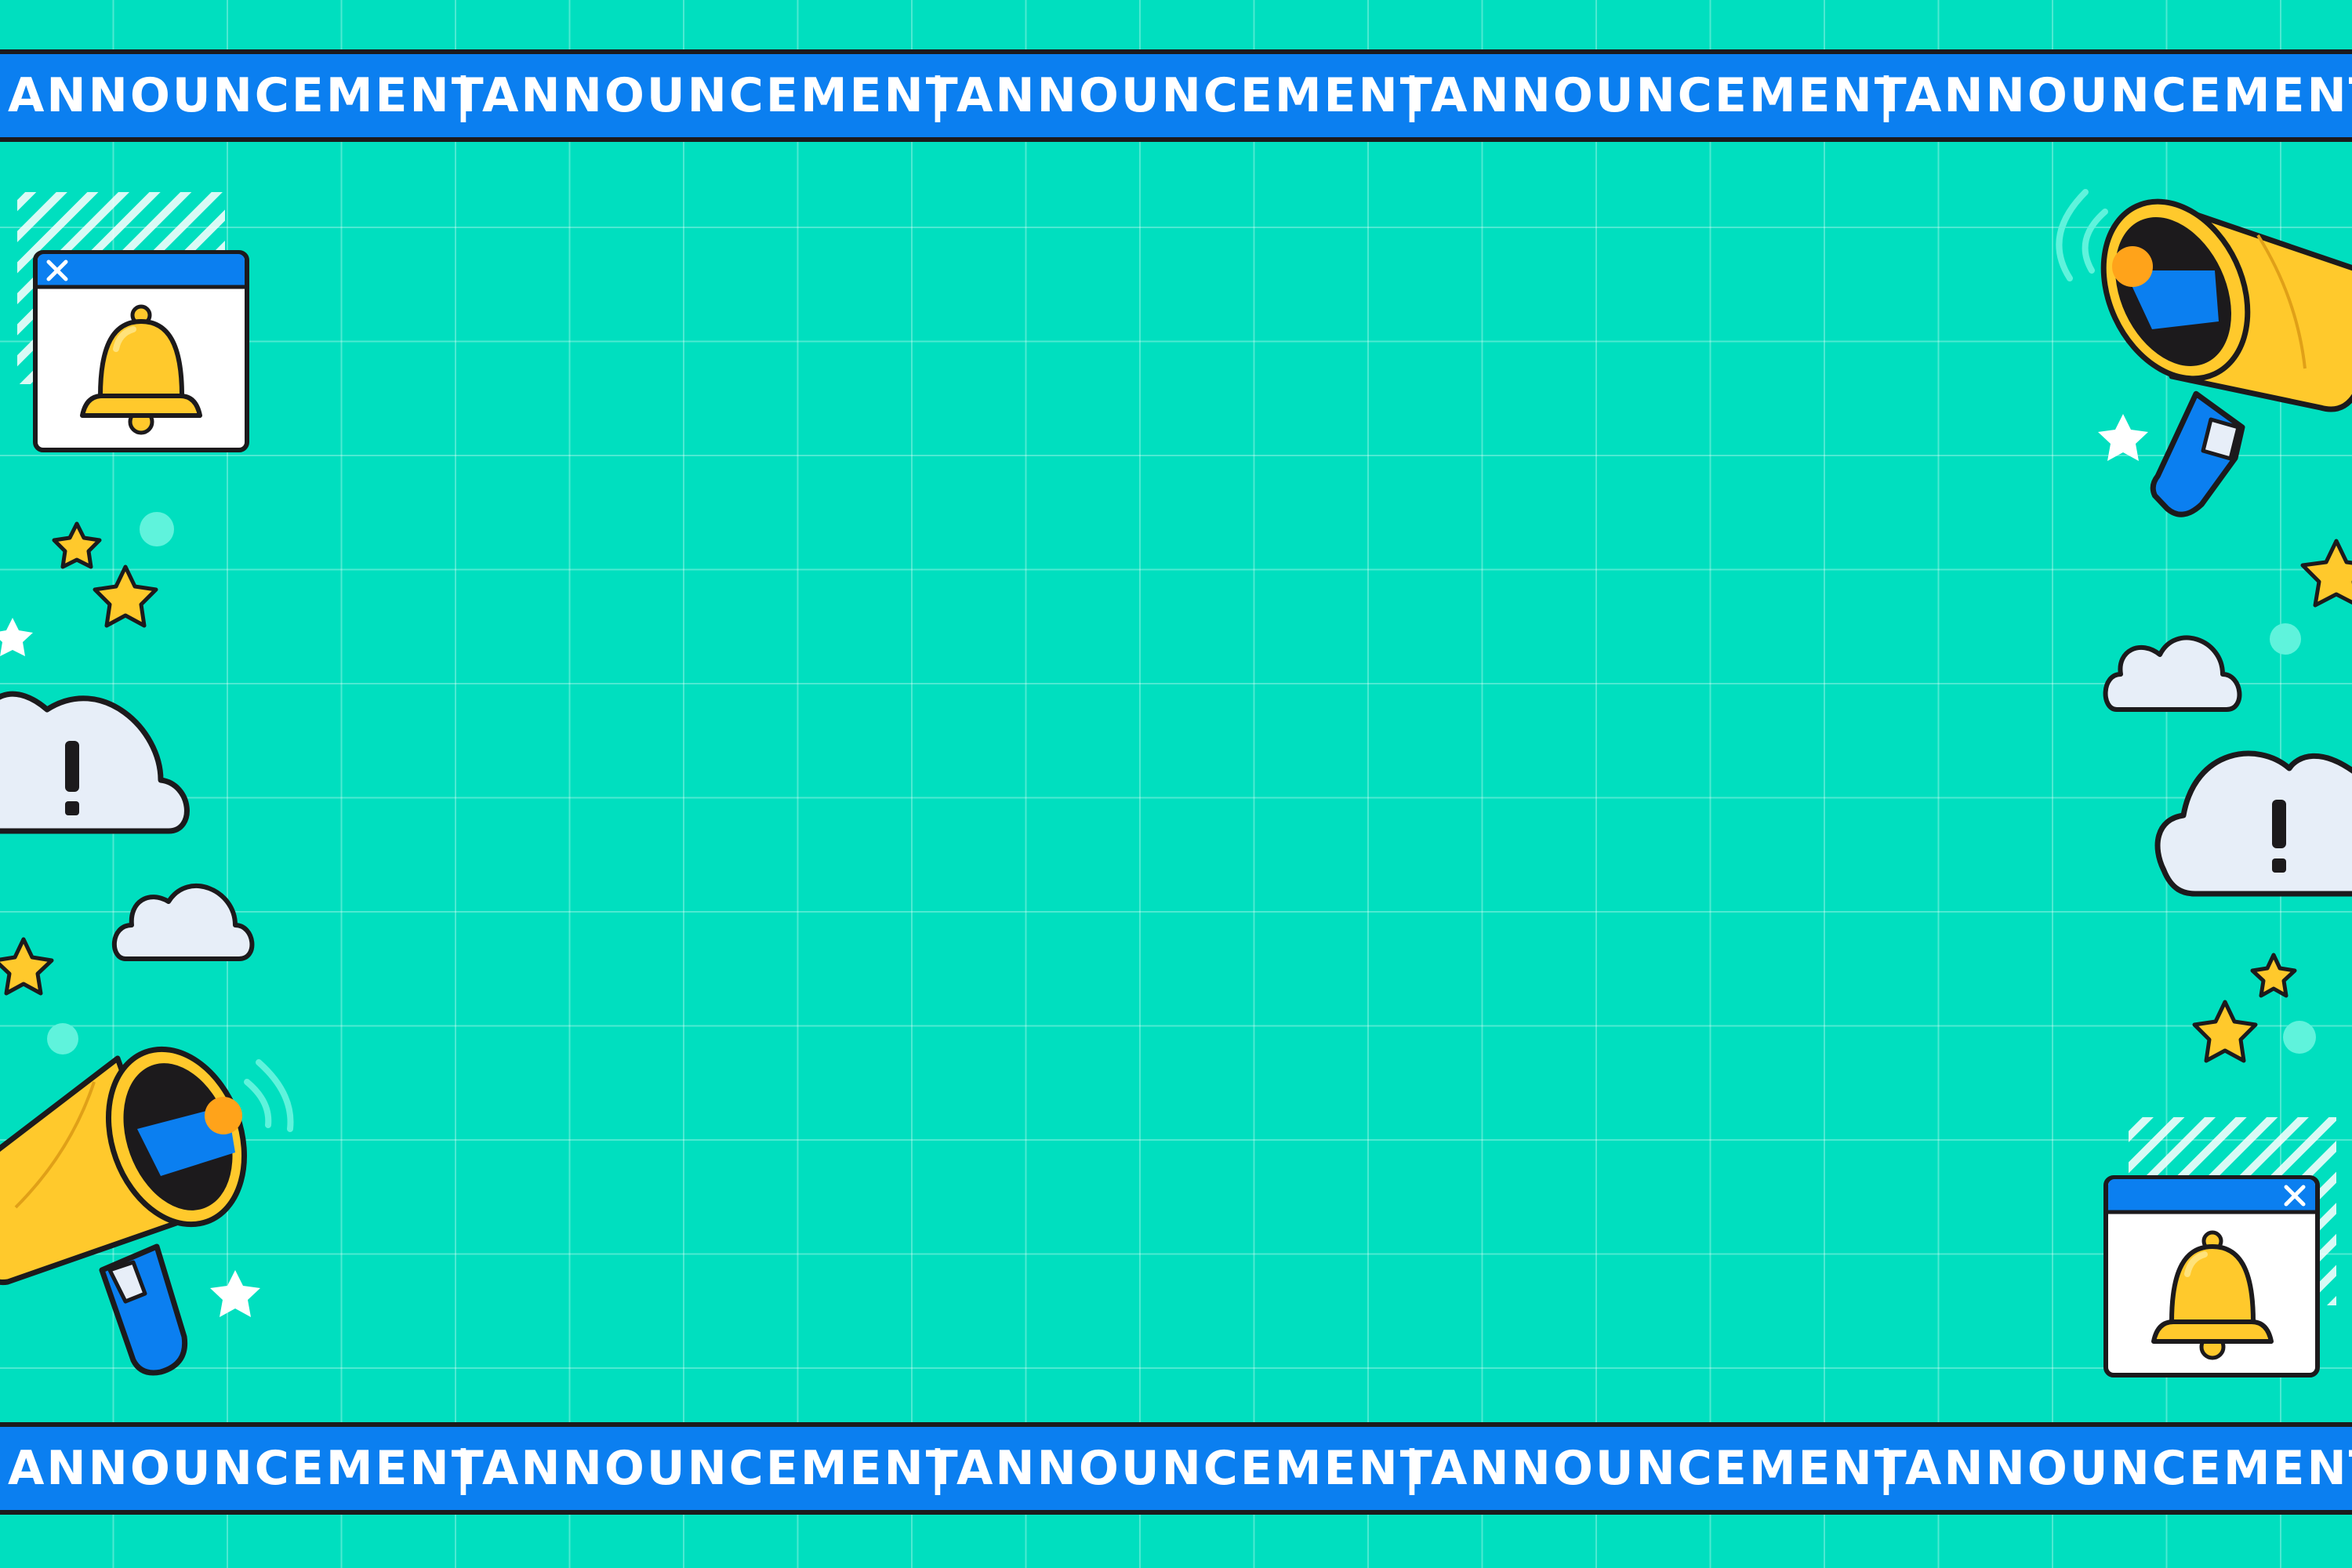  I want to click on right-notification-window, so click(2219, 1247).